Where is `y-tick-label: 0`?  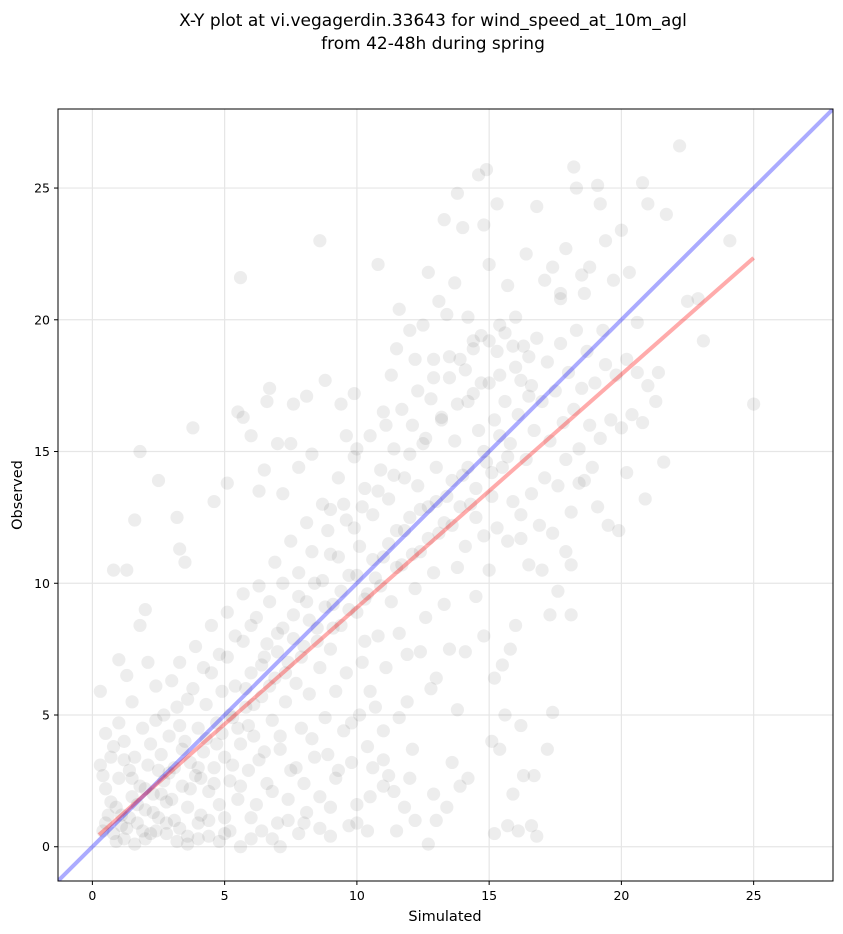 y-tick-label: 0 is located at coordinates (46, 846).